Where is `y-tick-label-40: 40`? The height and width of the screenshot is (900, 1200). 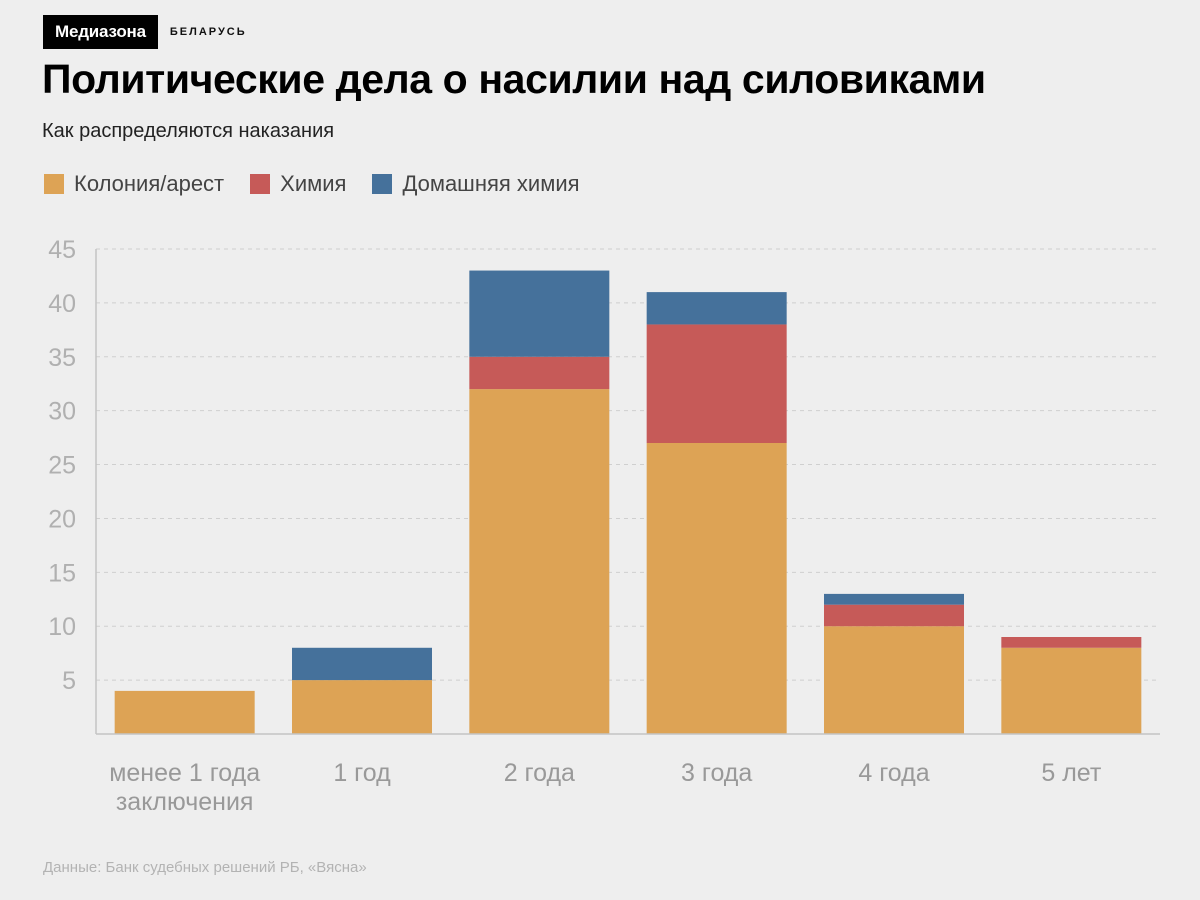 y-tick-label-40: 40 is located at coordinates (62, 304).